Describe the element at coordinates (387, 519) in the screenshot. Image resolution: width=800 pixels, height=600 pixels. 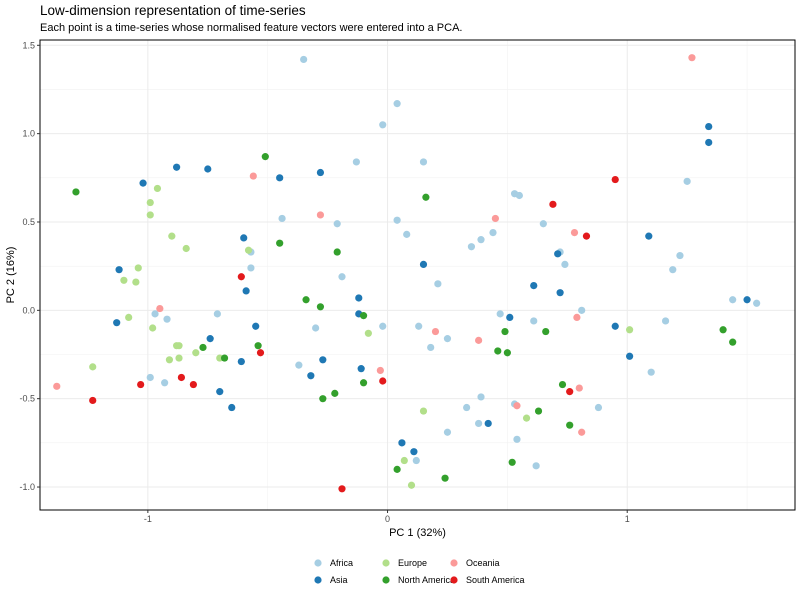
I see `x-tick-label: 0` at that location.